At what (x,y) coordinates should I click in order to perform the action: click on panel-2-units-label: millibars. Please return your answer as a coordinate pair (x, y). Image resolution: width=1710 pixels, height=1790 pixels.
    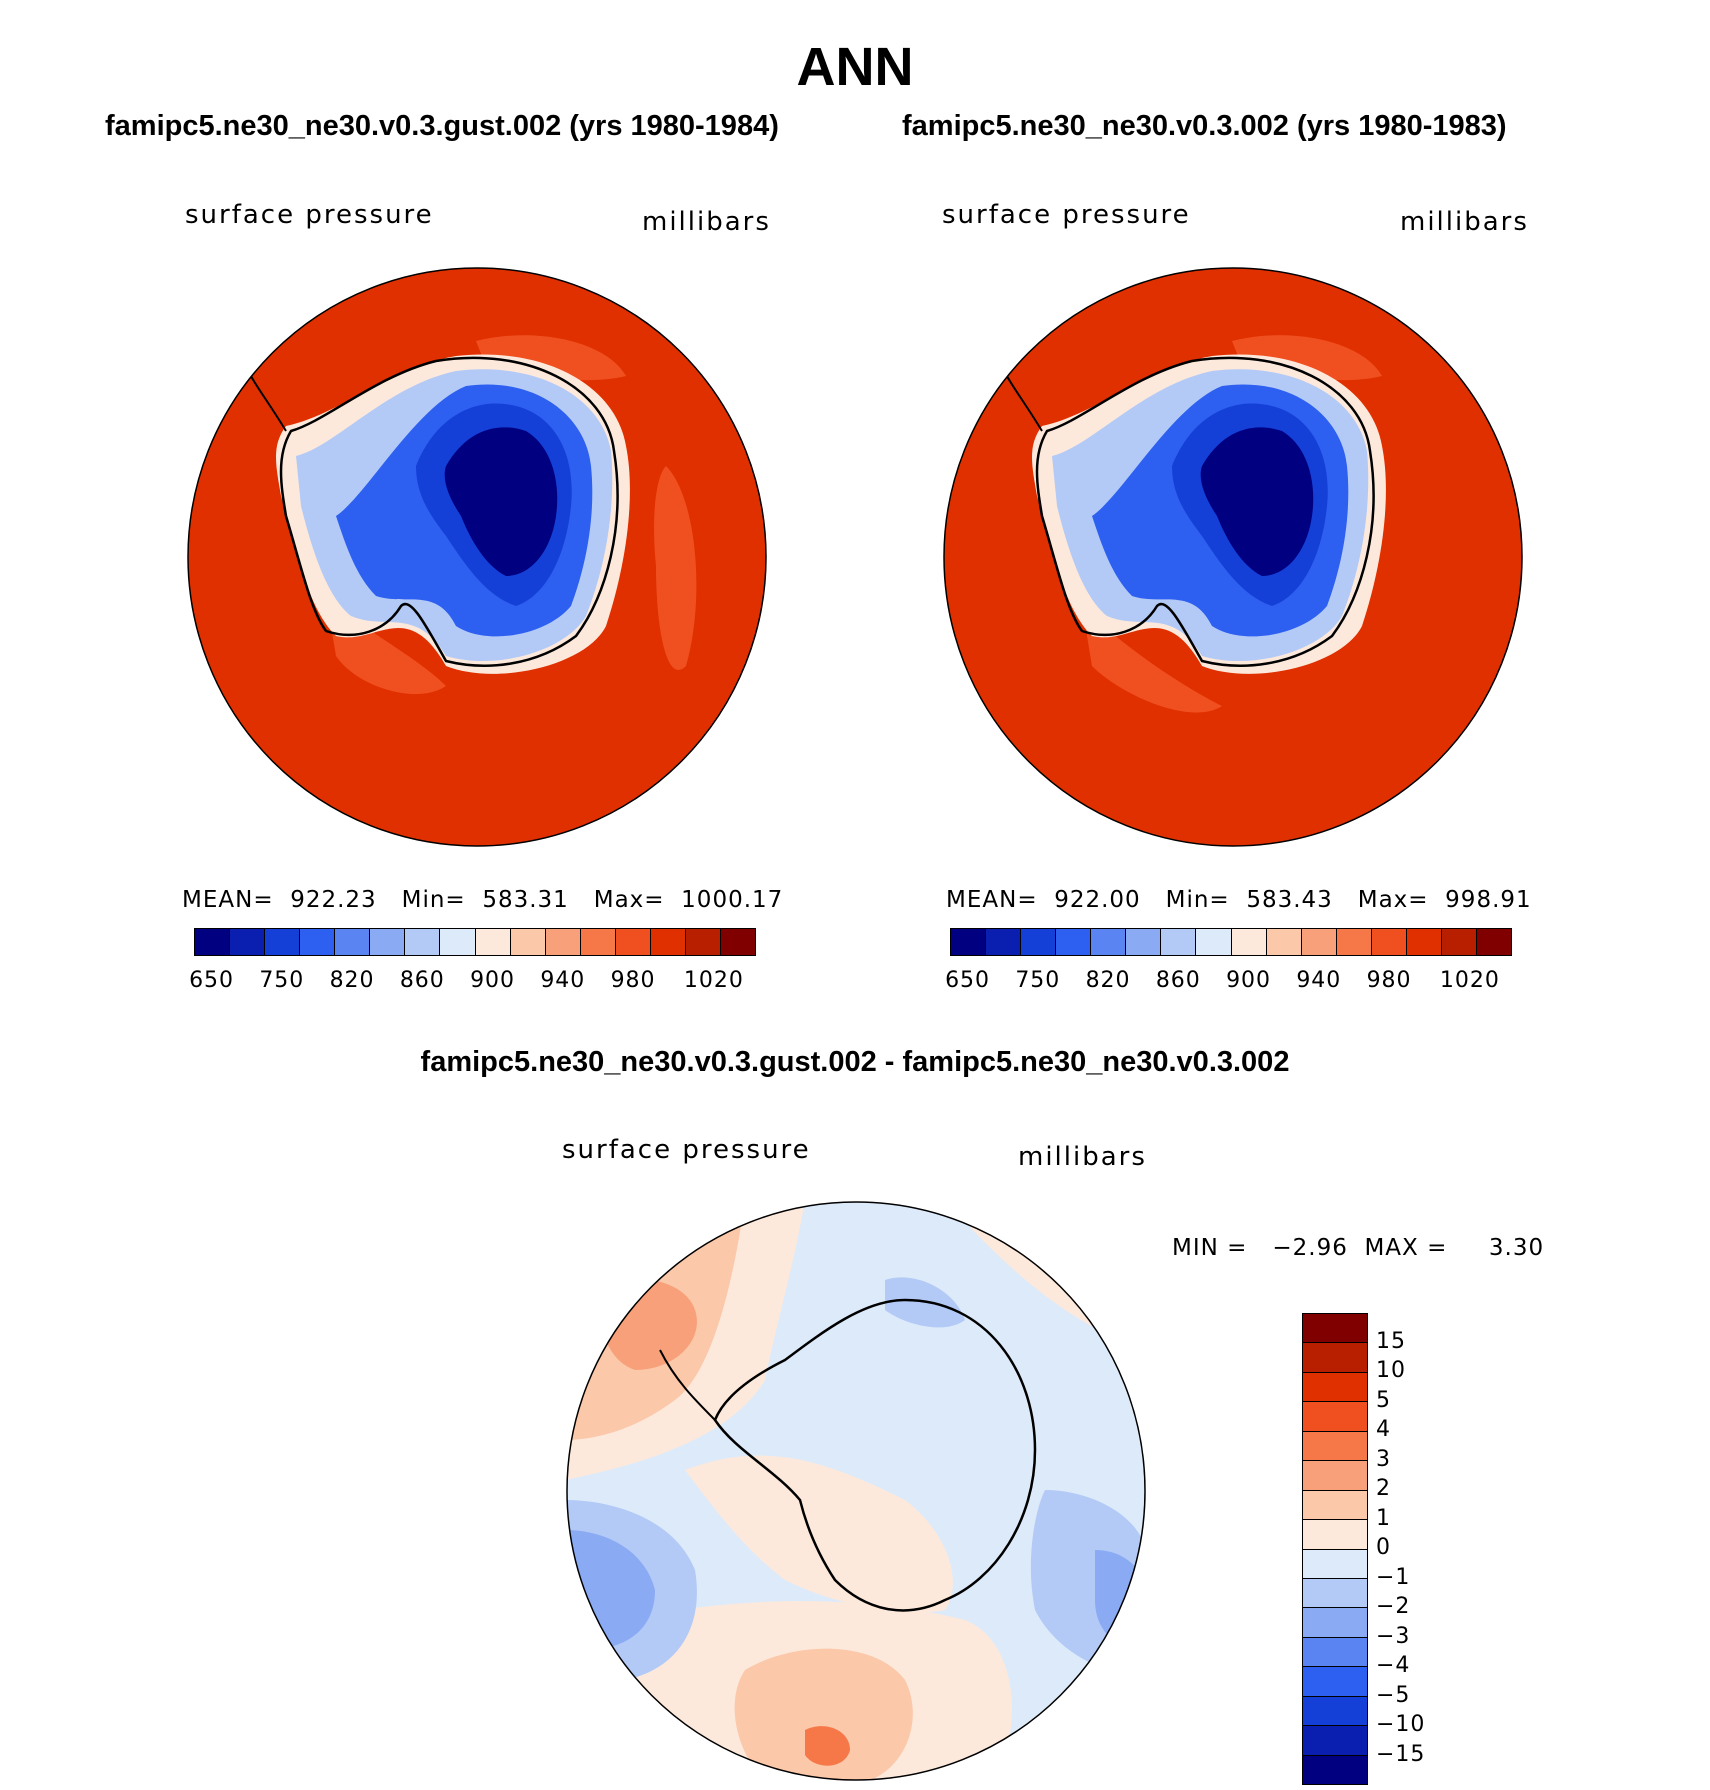
    Looking at the image, I should click on (1464, 222).